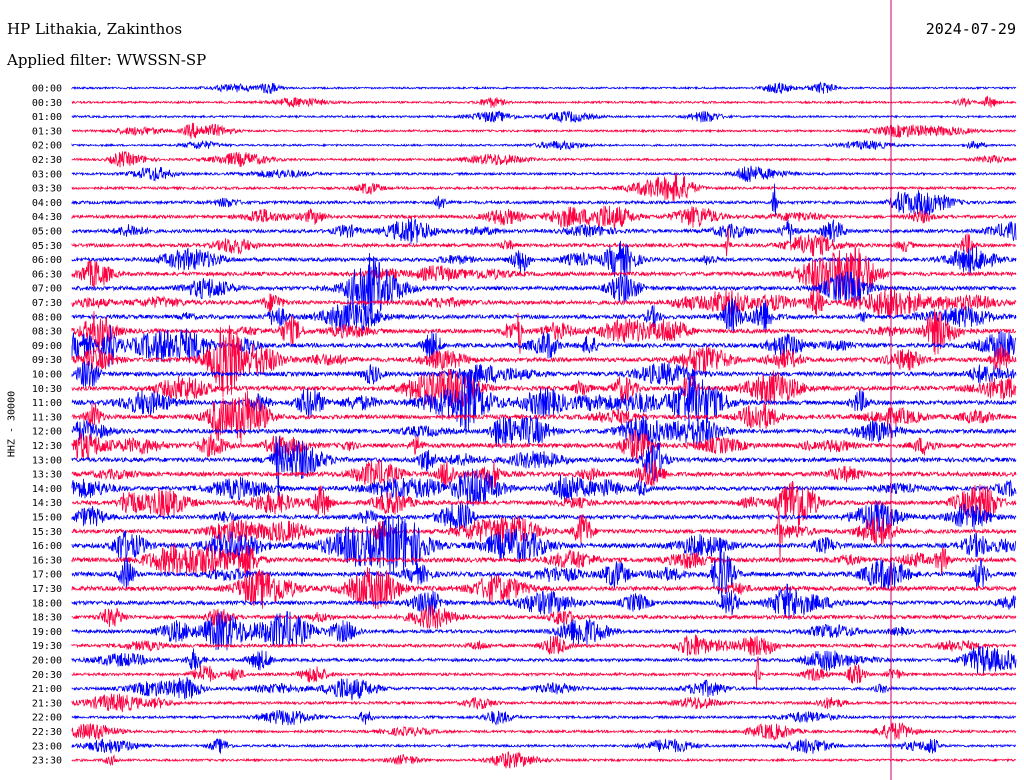 Image resolution: width=1024 pixels, height=780 pixels. I want to click on trace-line-1900, so click(544, 630).